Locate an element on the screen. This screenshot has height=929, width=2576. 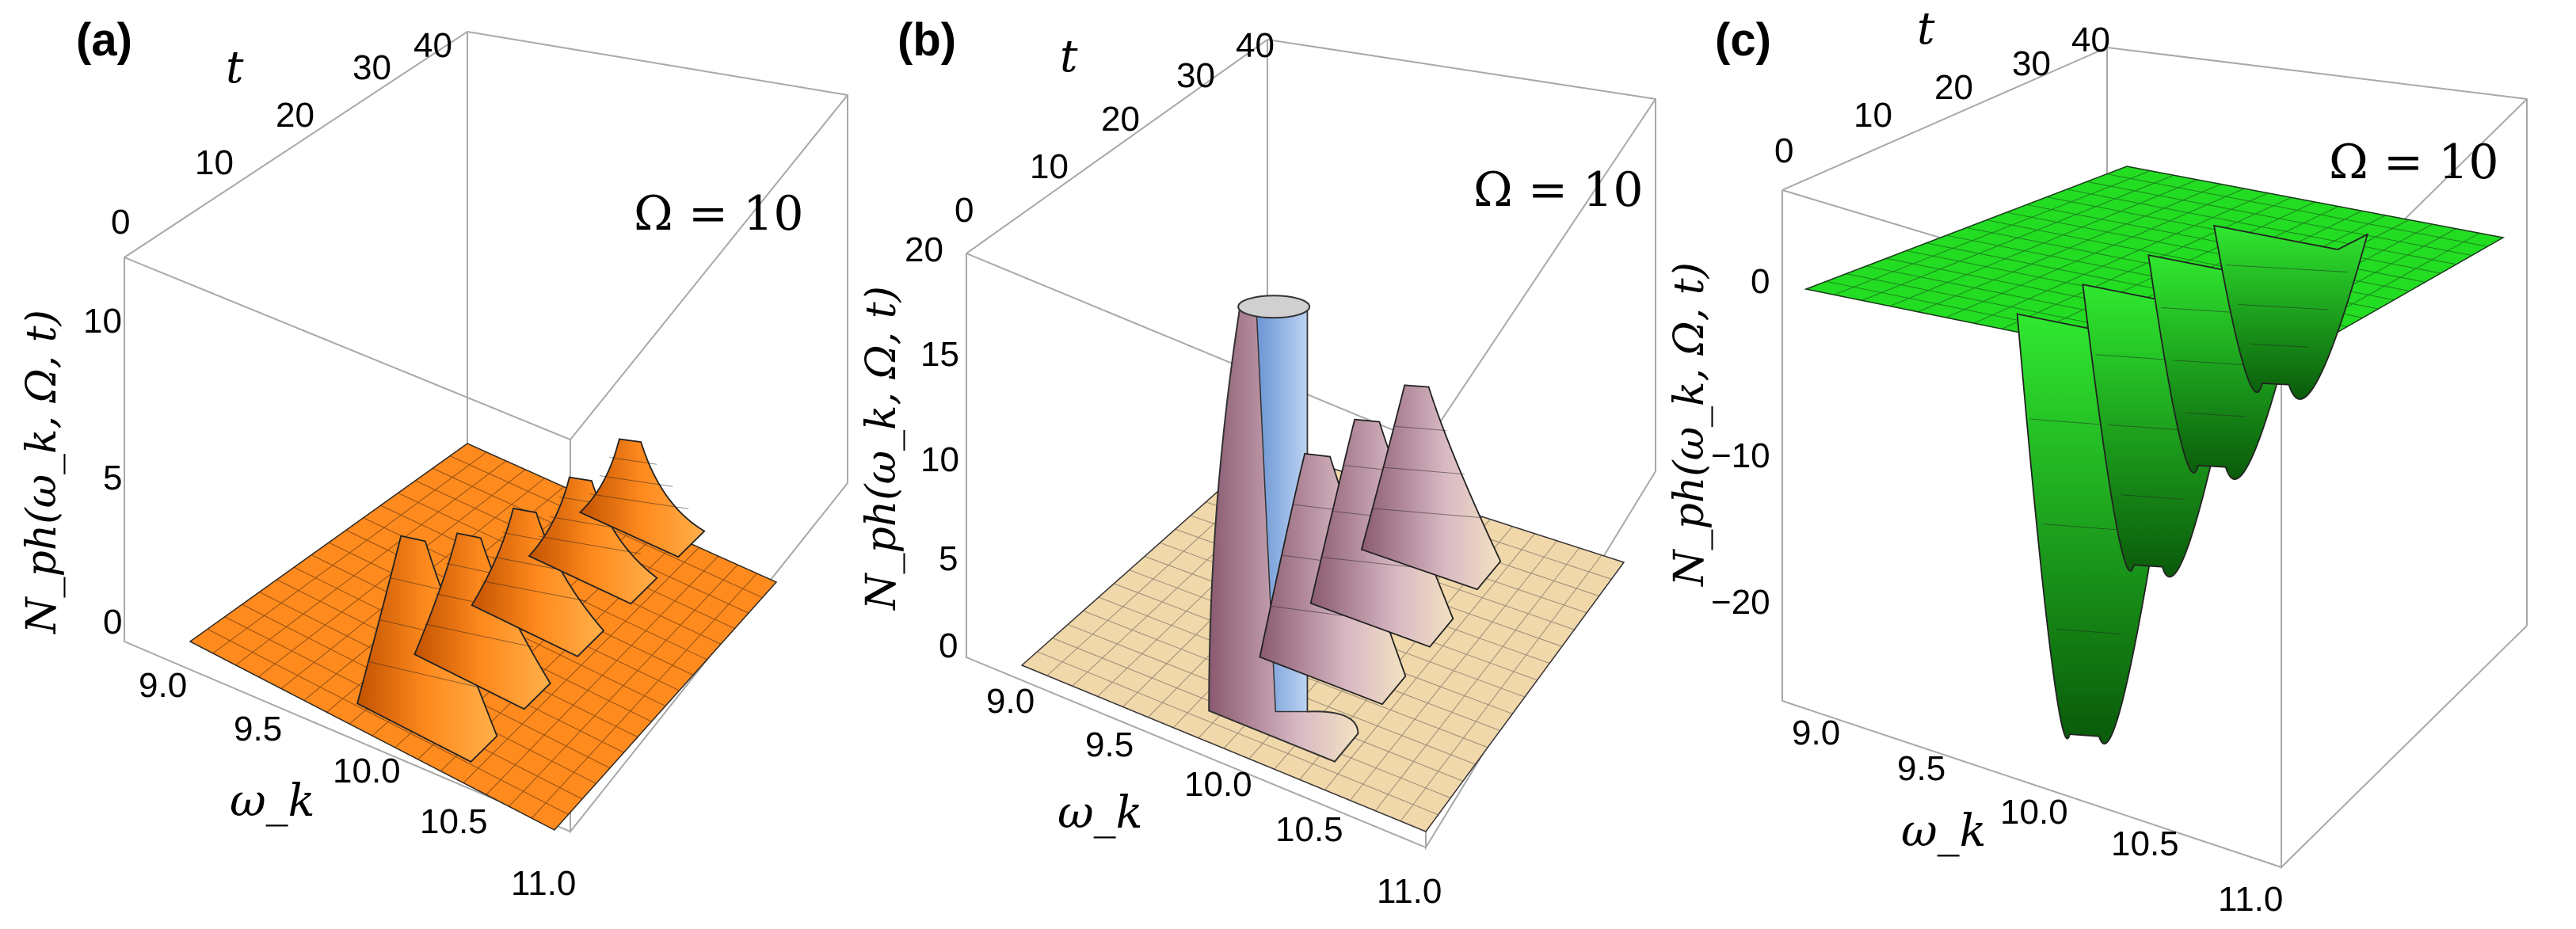
x-tick-c-0: 9.0 is located at coordinates (1816, 733).